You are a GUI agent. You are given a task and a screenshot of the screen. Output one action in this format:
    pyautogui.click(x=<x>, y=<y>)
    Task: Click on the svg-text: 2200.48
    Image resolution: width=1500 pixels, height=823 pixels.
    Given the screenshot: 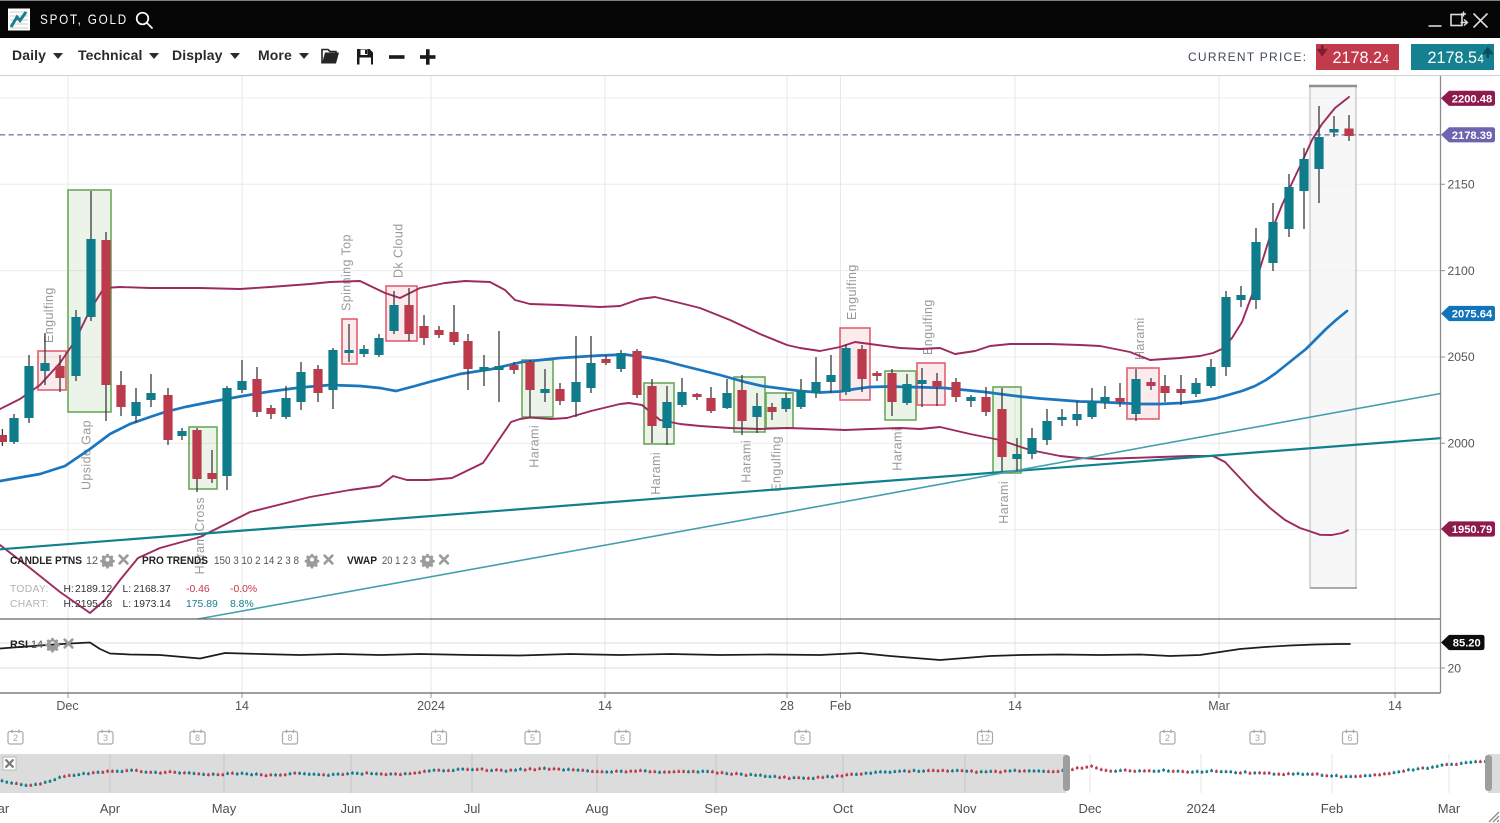 What is the action you would take?
    pyautogui.click(x=1472, y=99)
    